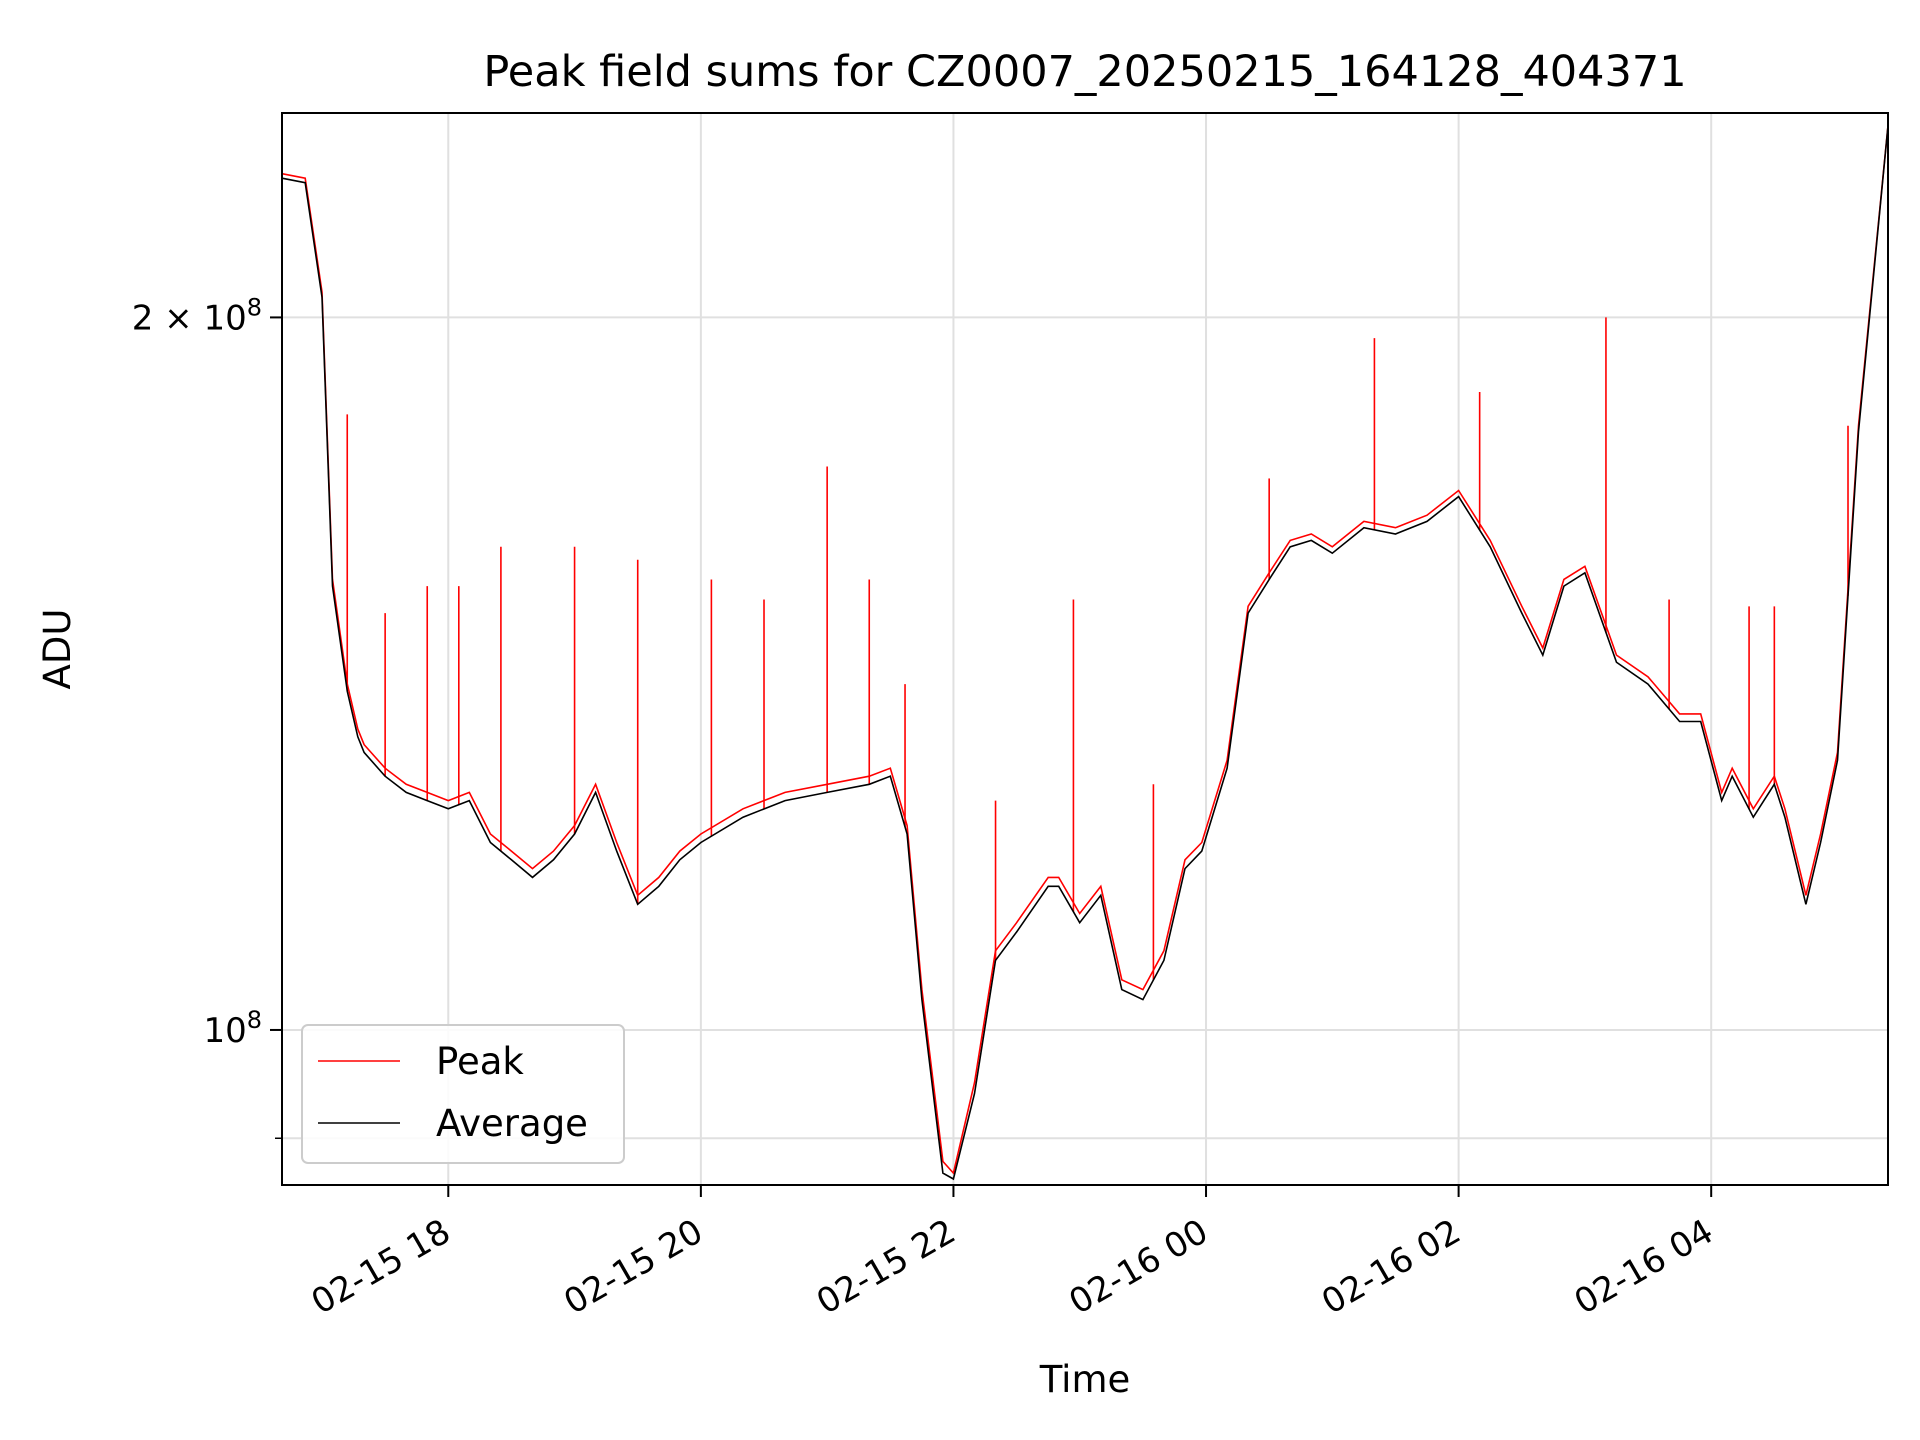 The height and width of the screenshot is (1440, 1920). Describe the element at coordinates (197, 315) in the screenshot. I see `y-tick-label: 2 × 108` at that location.